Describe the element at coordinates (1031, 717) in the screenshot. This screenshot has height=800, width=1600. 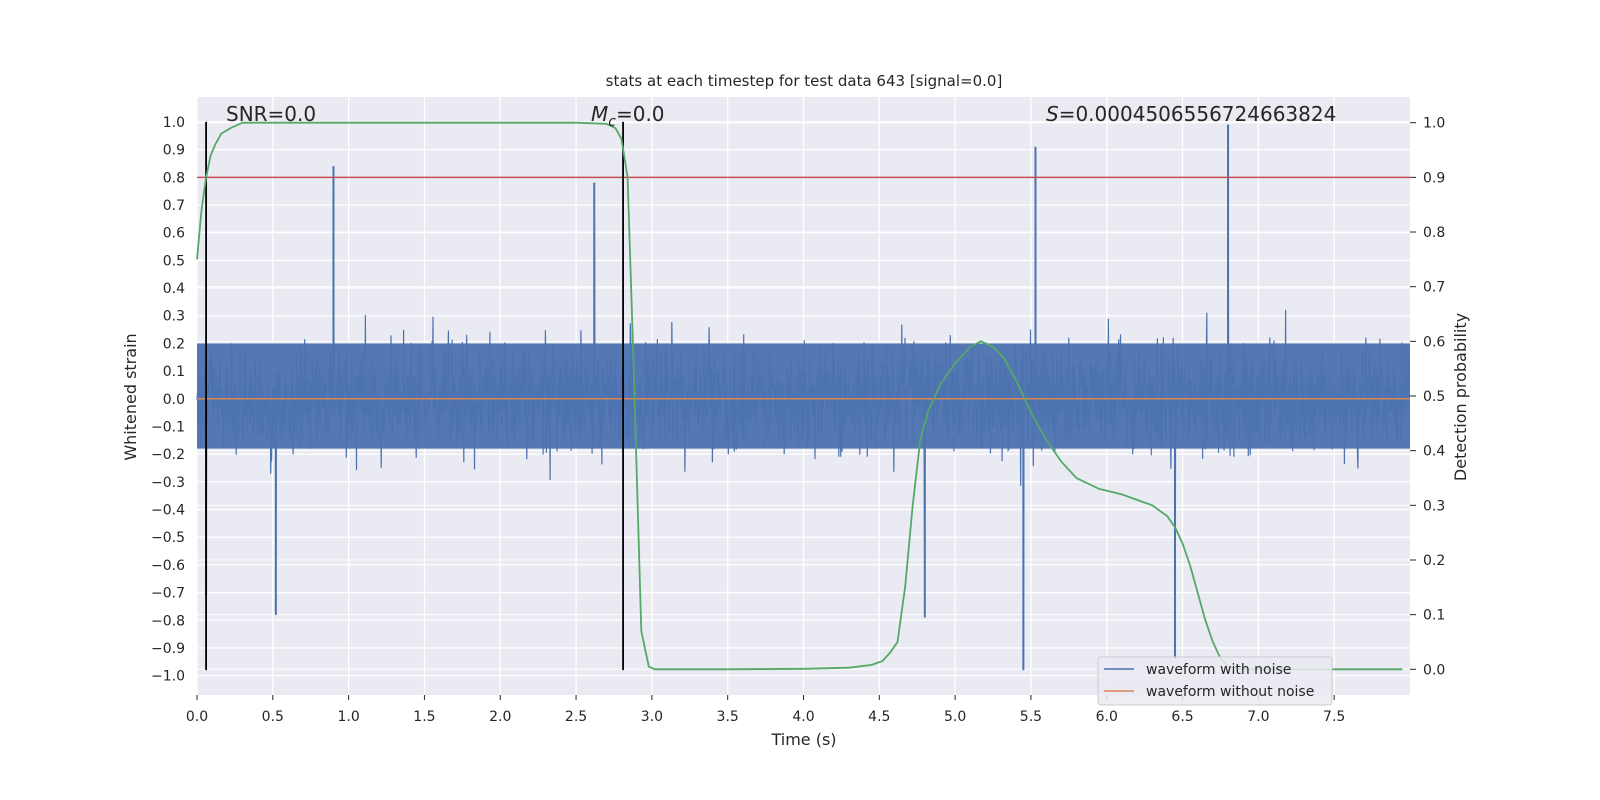
I see `x-tick-label: 5.5` at that location.